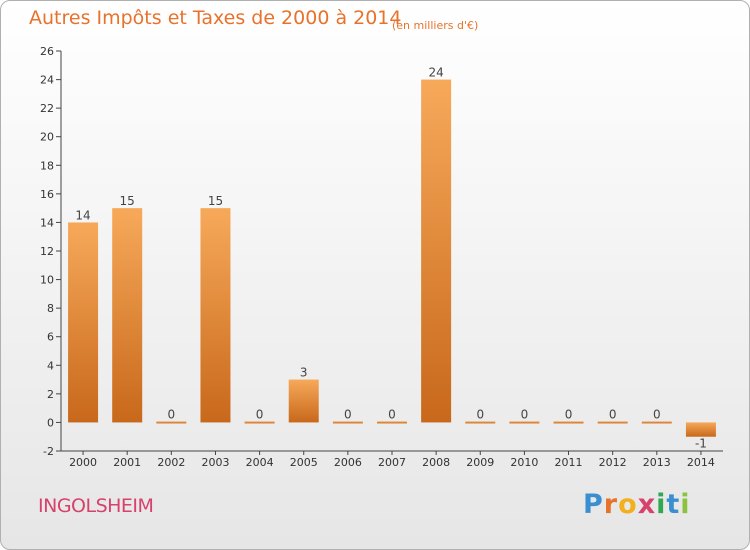 The image size is (750, 550). What do you see at coordinates (47, 108) in the screenshot?
I see `y-tick-label: 22` at bounding box center [47, 108].